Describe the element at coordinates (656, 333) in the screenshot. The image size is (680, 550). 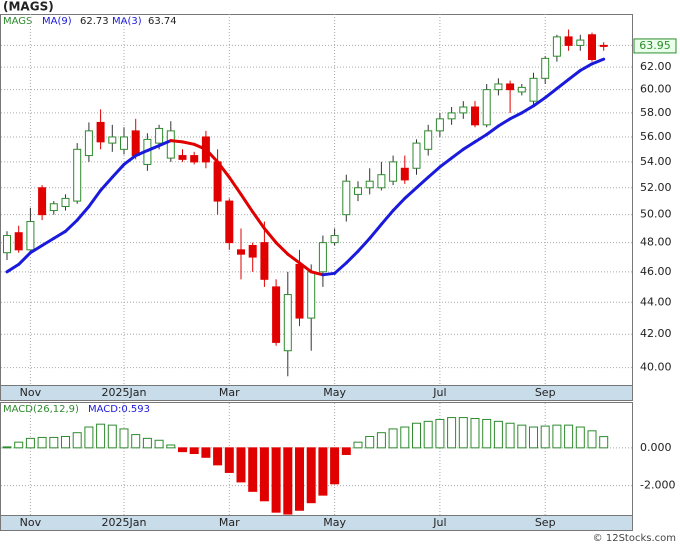
I see `y-tick-label: 42.00` at that location.